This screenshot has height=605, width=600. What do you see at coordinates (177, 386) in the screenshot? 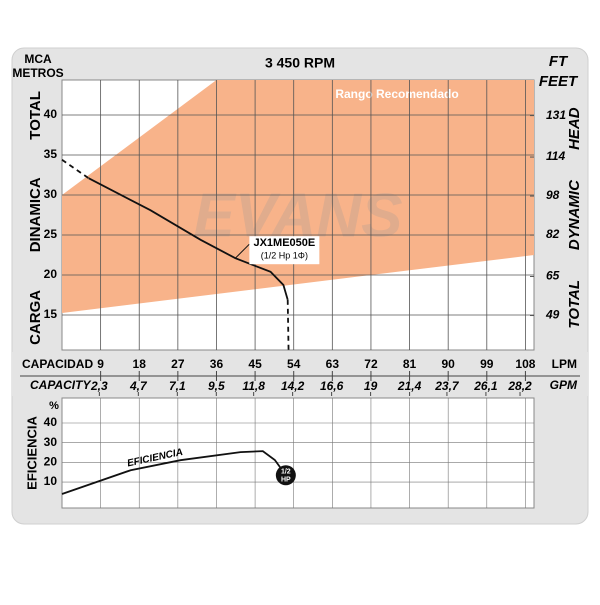
I see `x2-tick-label: 7,1` at bounding box center [177, 386].